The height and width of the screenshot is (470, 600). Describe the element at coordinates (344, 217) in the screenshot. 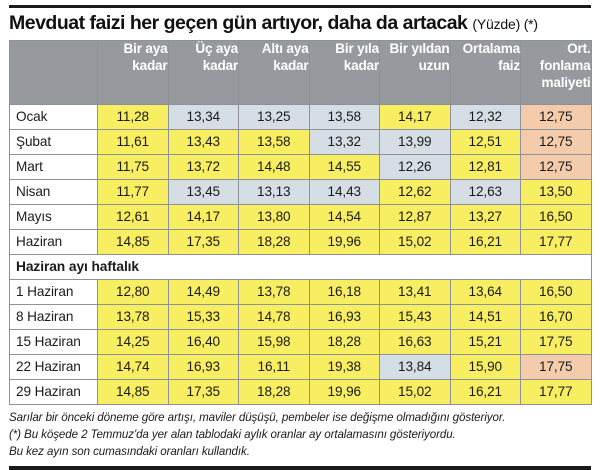

I see `rate-cell: 14,54` at that location.